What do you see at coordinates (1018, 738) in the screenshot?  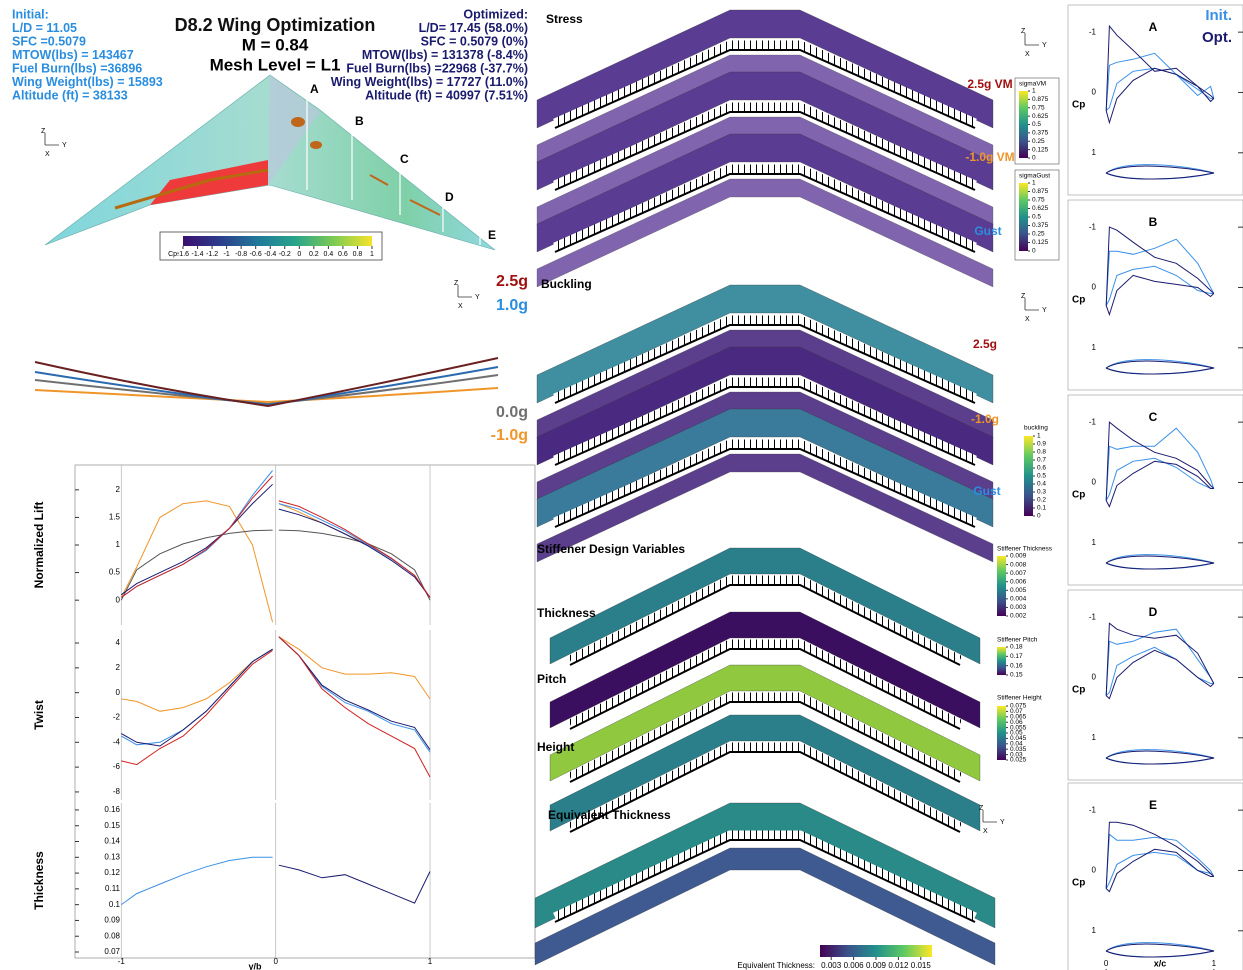 I see `colorbar-tick-label: 0.045` at bounding box center [1018, 738].